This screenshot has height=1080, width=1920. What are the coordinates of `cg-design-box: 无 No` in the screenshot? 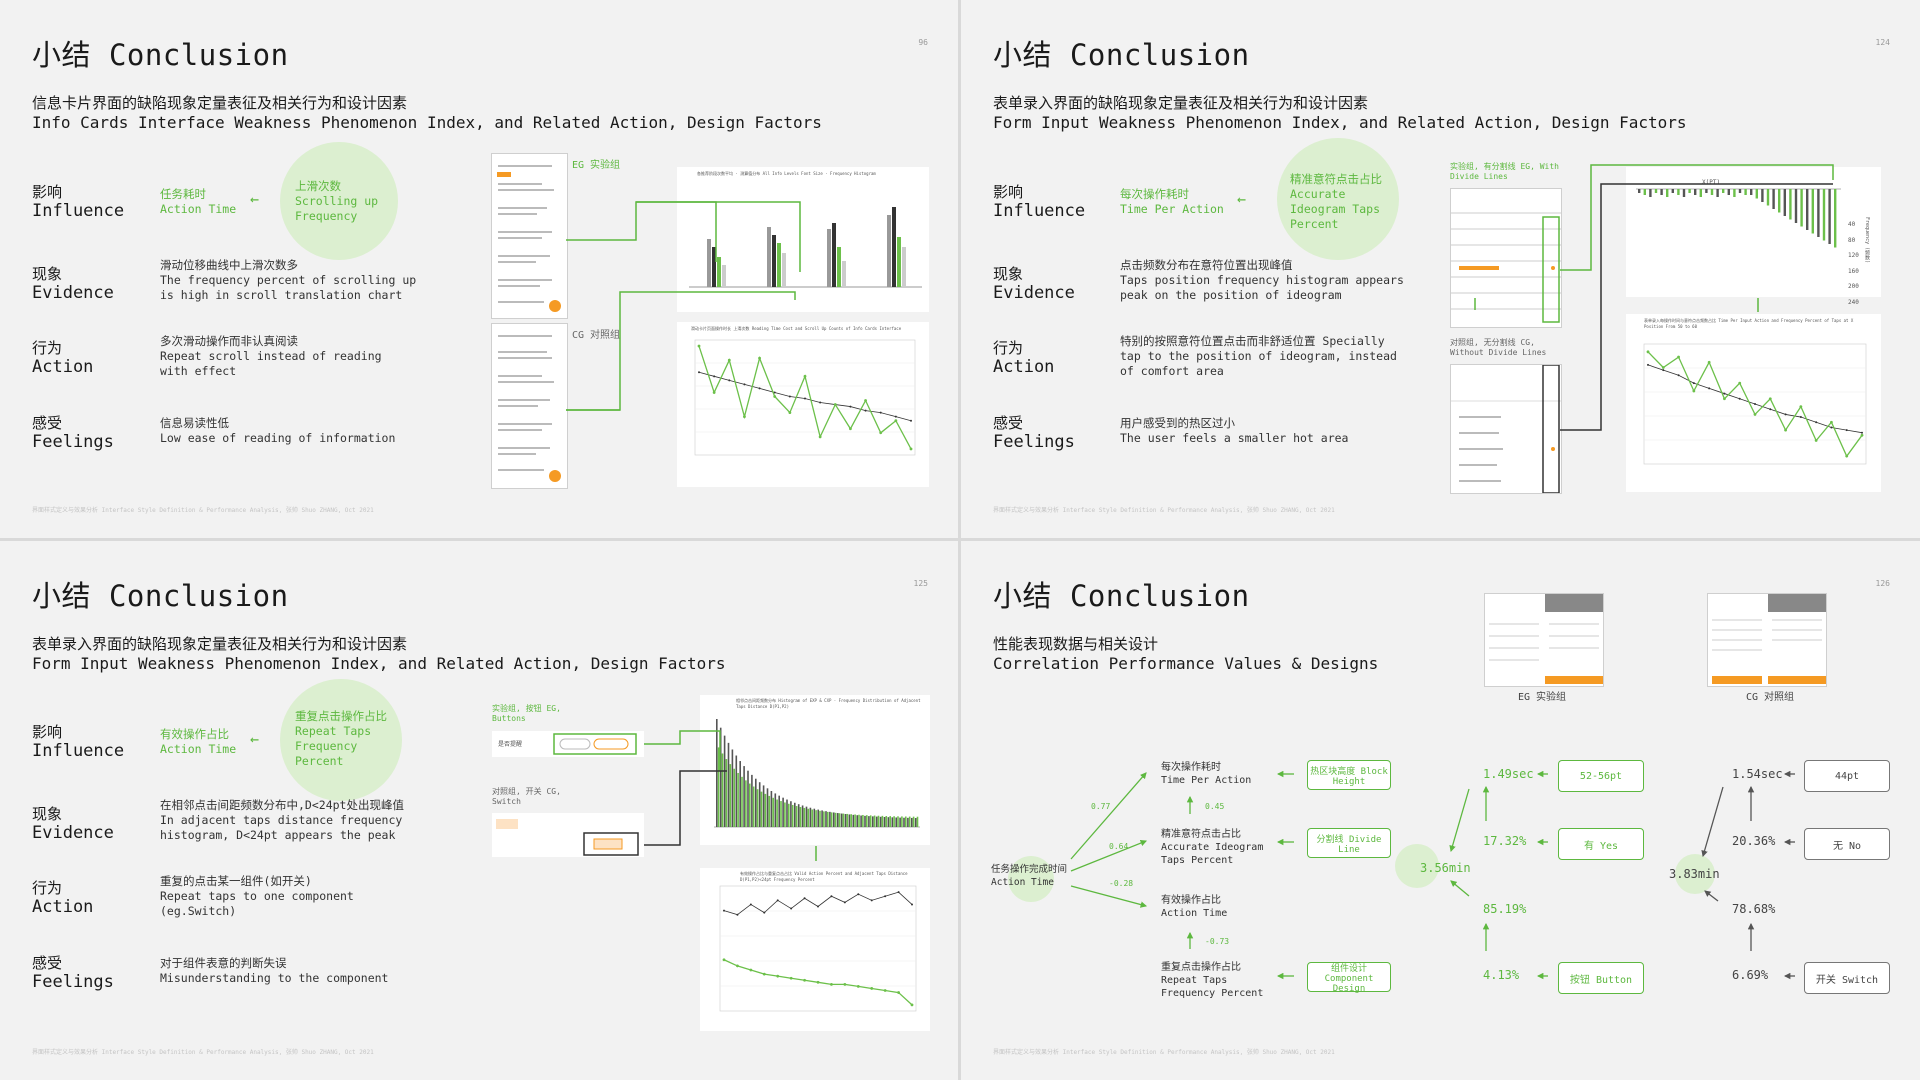 It's located at (1847, 844).